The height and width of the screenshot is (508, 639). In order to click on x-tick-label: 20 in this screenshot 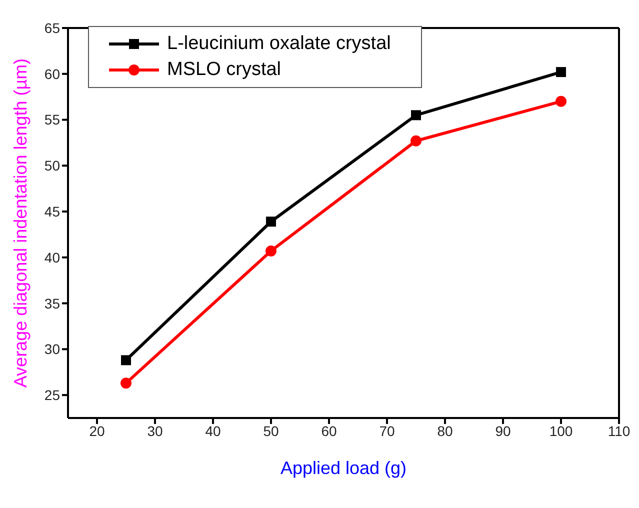, I will do `click(97, 430)`.